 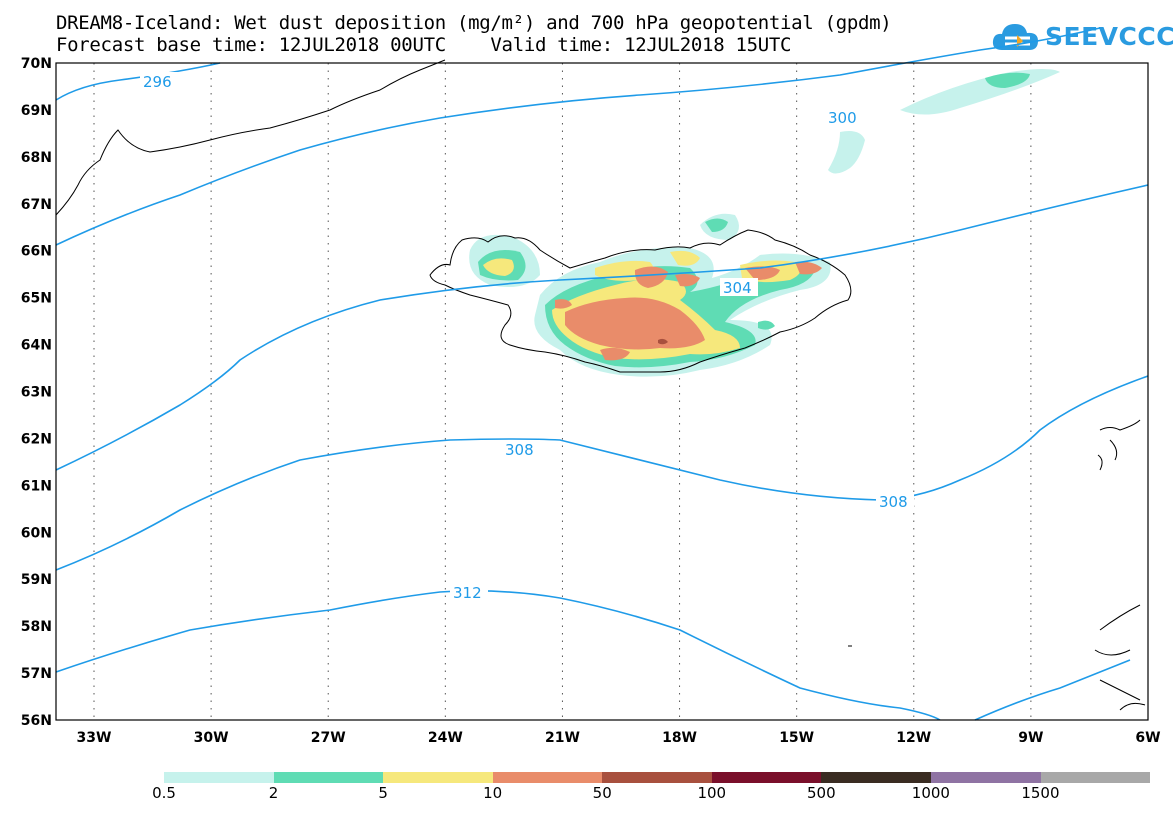 I want to click on lat-label: 67N, so click(x=36, y=205).